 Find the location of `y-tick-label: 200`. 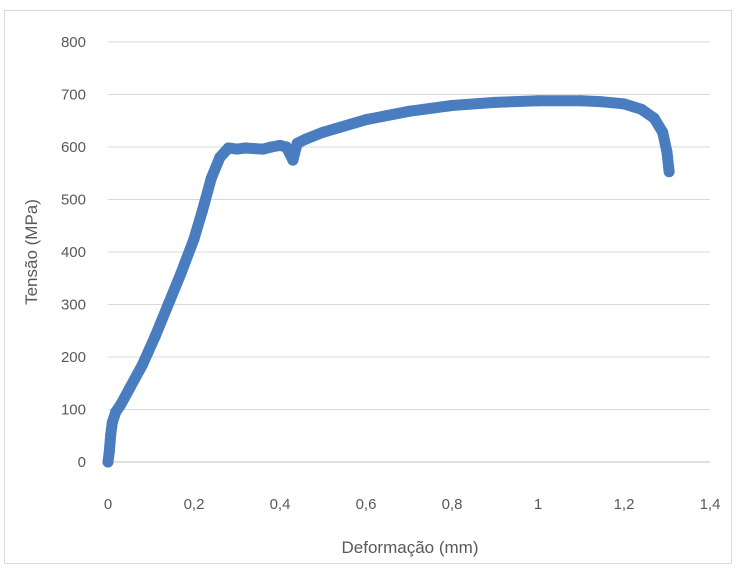

y-tick-label: 200 is located at coordinates (73, 357).